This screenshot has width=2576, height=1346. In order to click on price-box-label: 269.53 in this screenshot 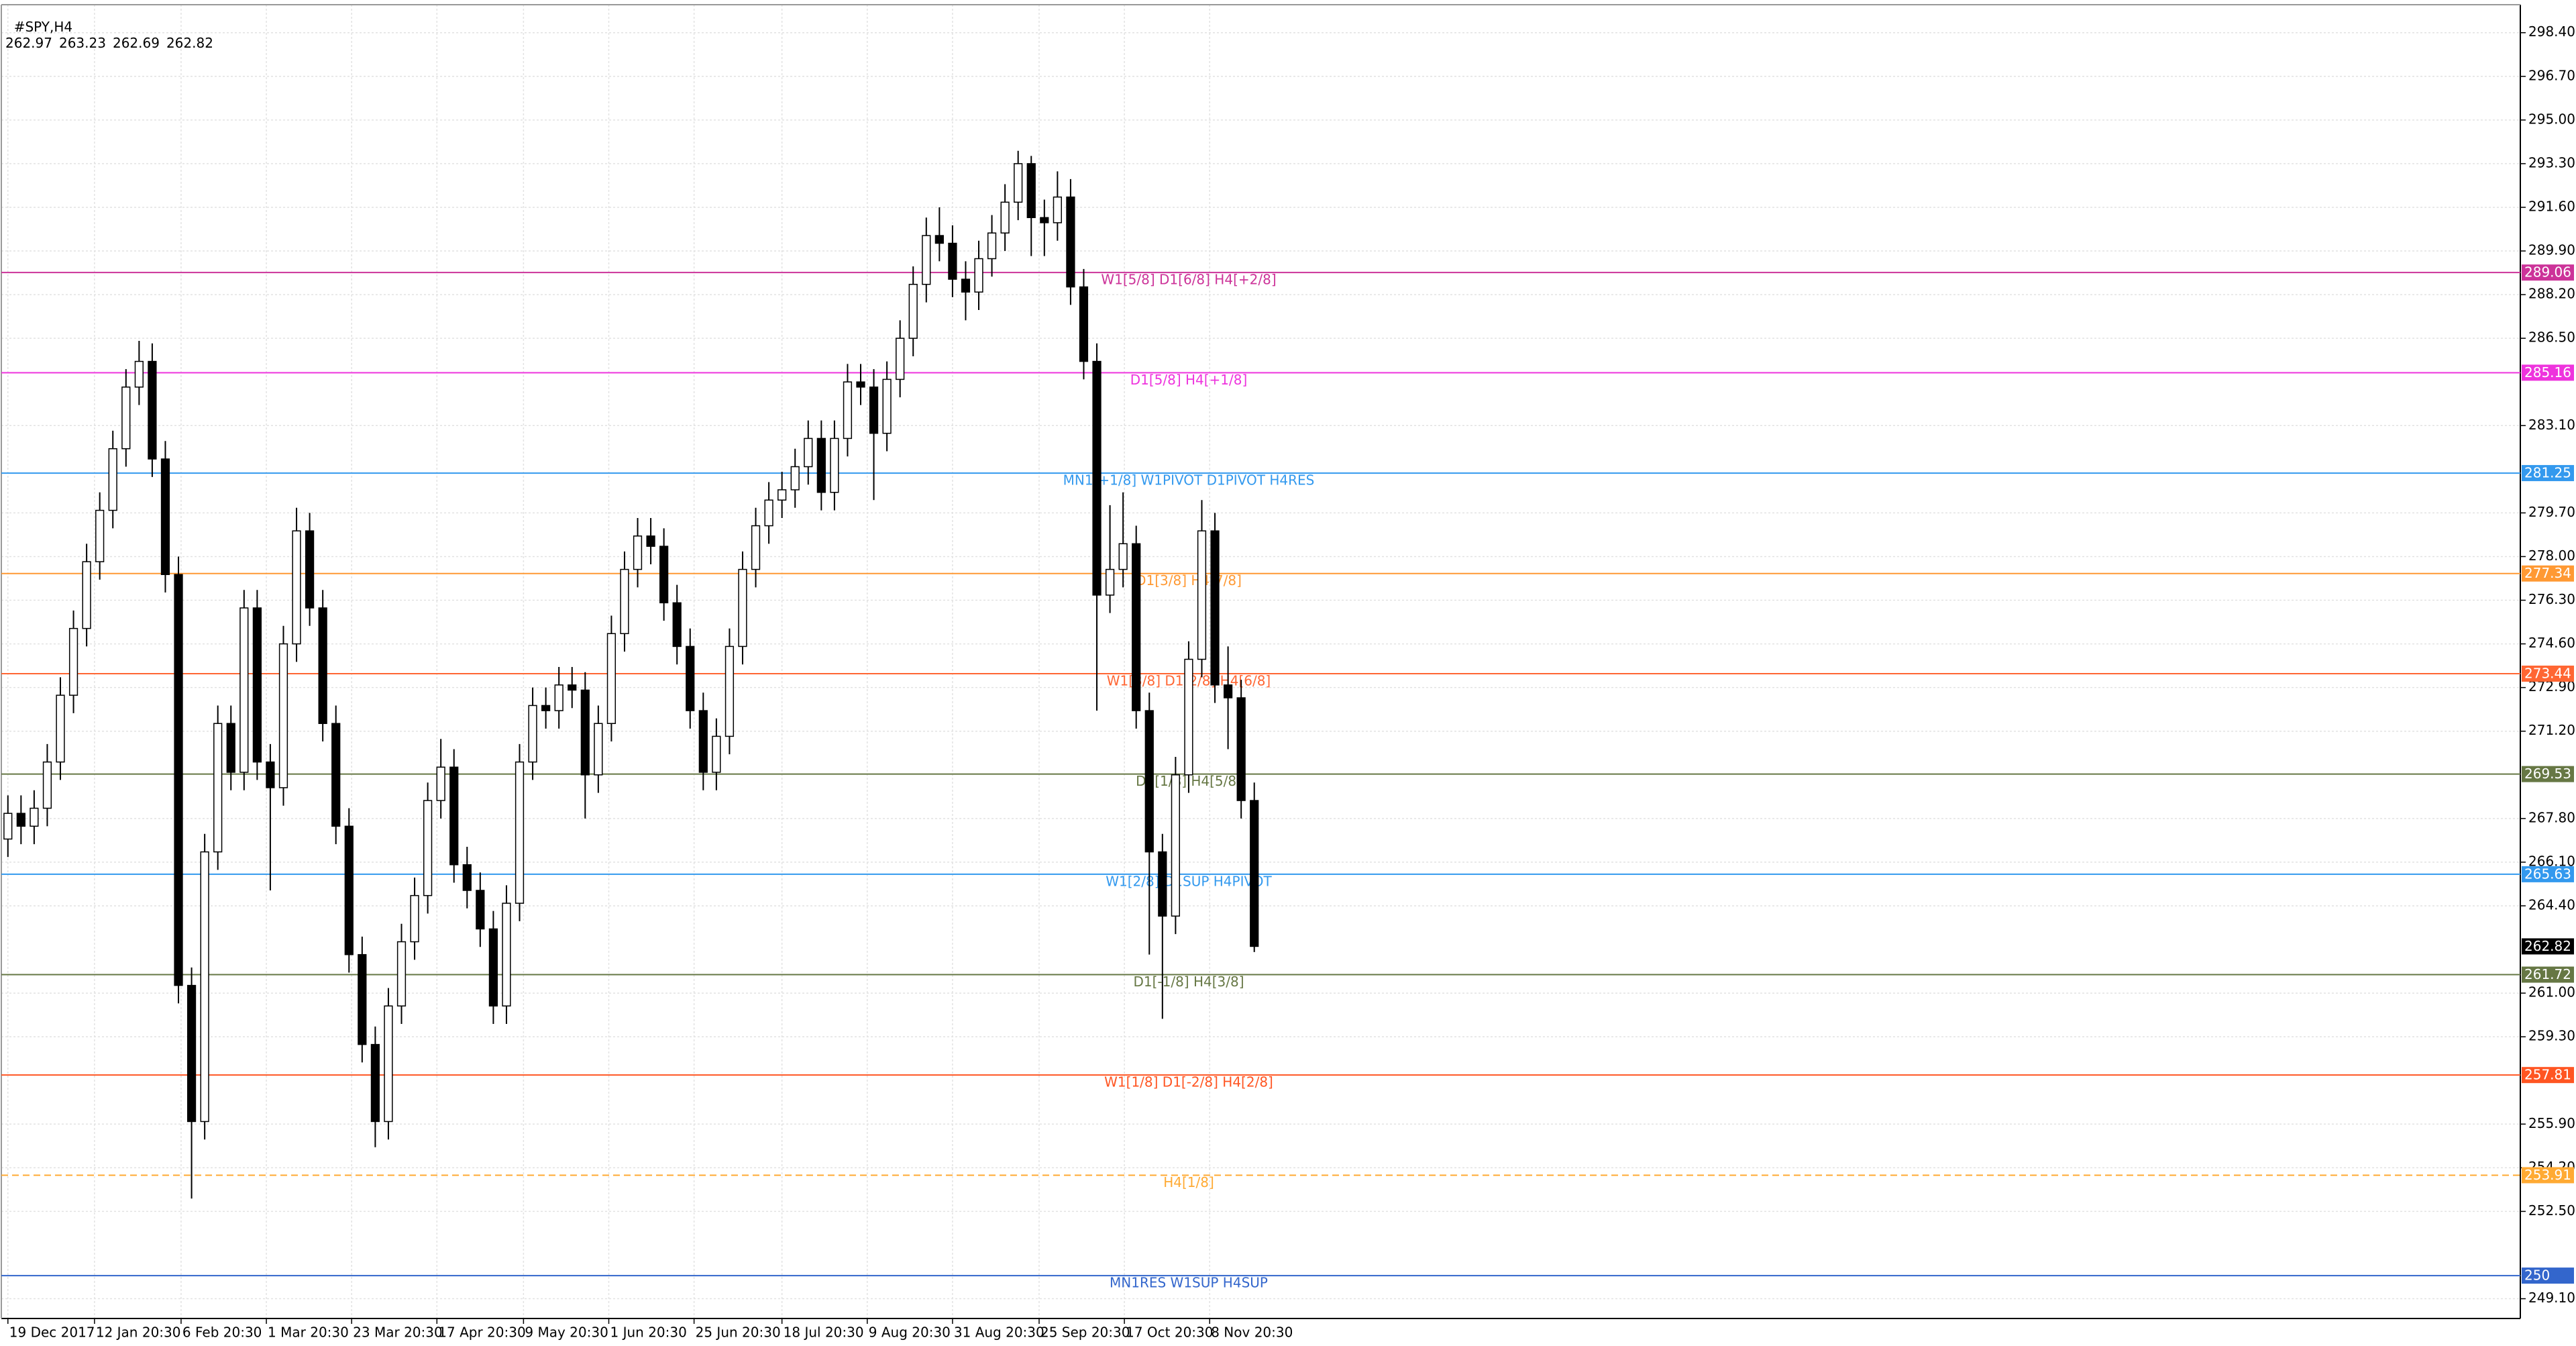, I will do `click(2547, 774)`.